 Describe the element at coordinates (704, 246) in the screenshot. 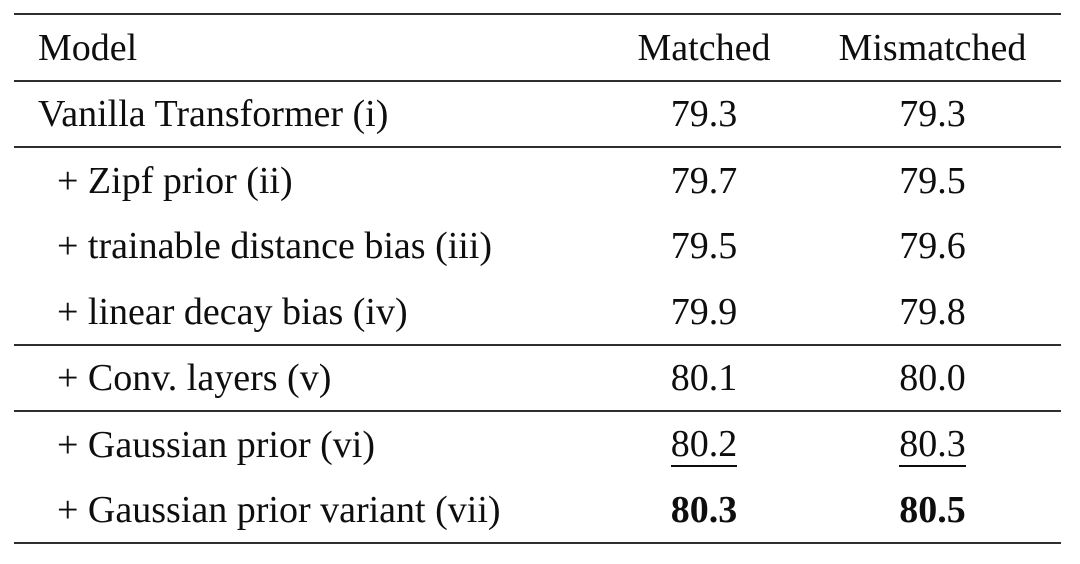

I see `matched-value: 79.5` at that location.